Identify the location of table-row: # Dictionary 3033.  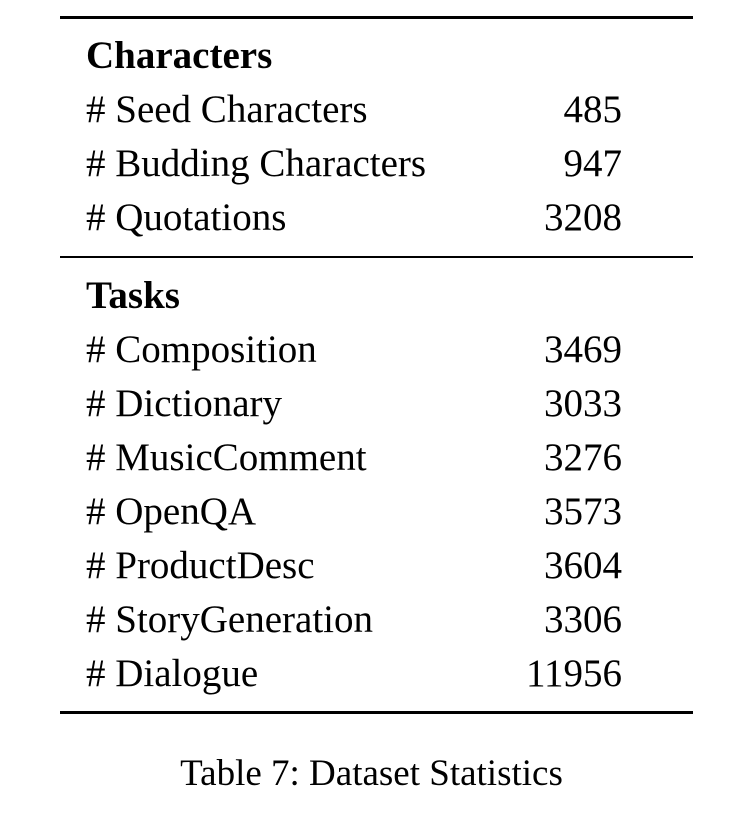
(354, 404).